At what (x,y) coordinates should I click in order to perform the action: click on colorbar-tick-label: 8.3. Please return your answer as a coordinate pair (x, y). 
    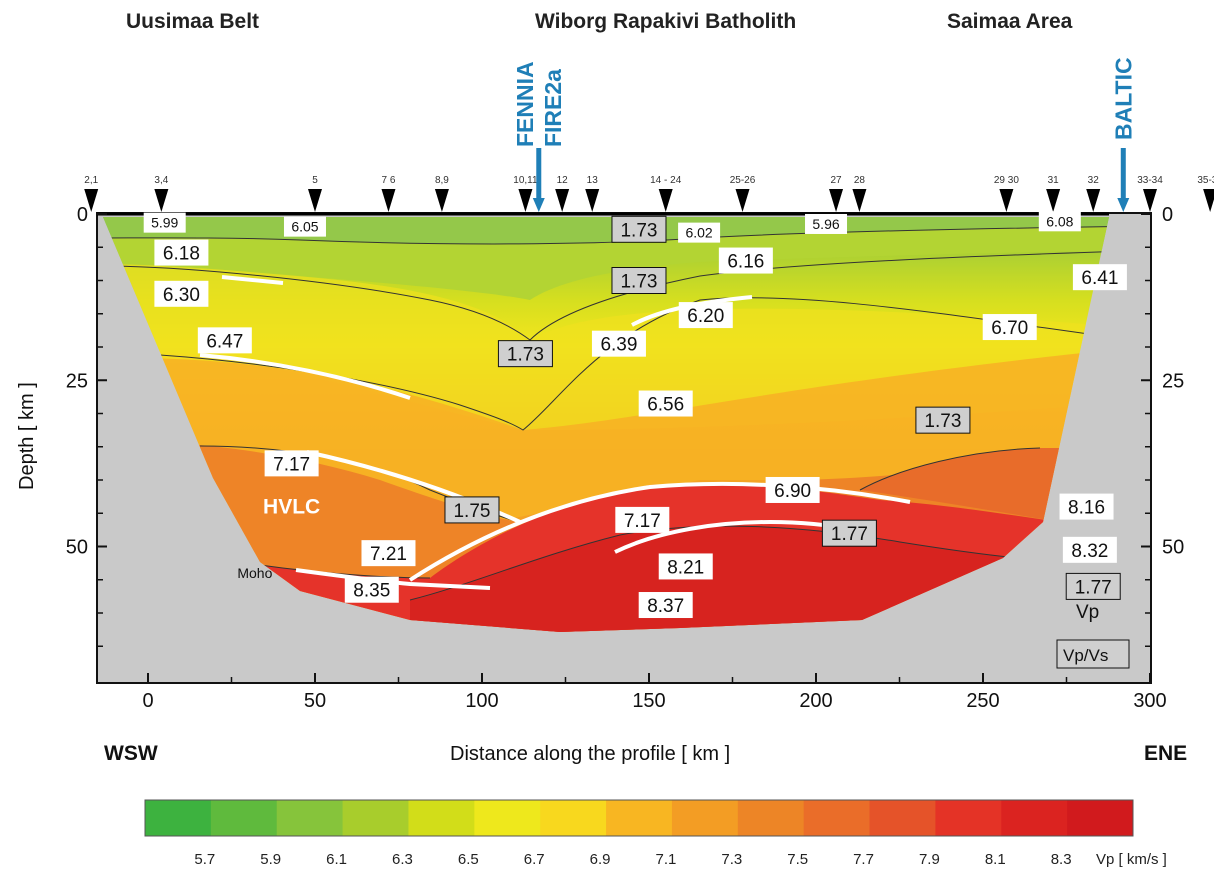
    Looking at the image, I should click on (1061, 859).